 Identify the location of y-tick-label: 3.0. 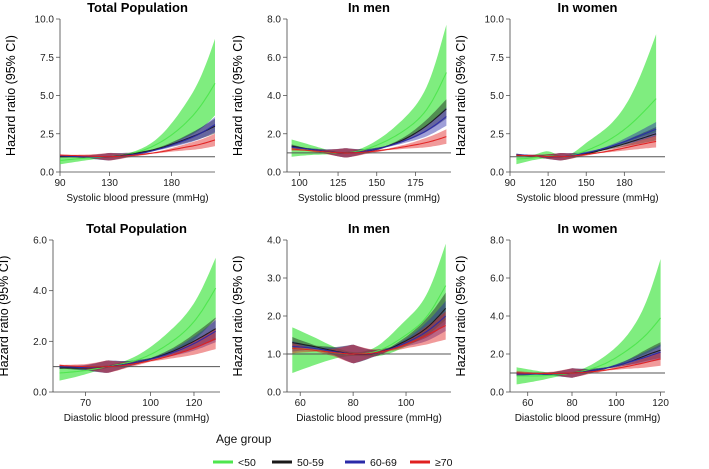
(274, 279).